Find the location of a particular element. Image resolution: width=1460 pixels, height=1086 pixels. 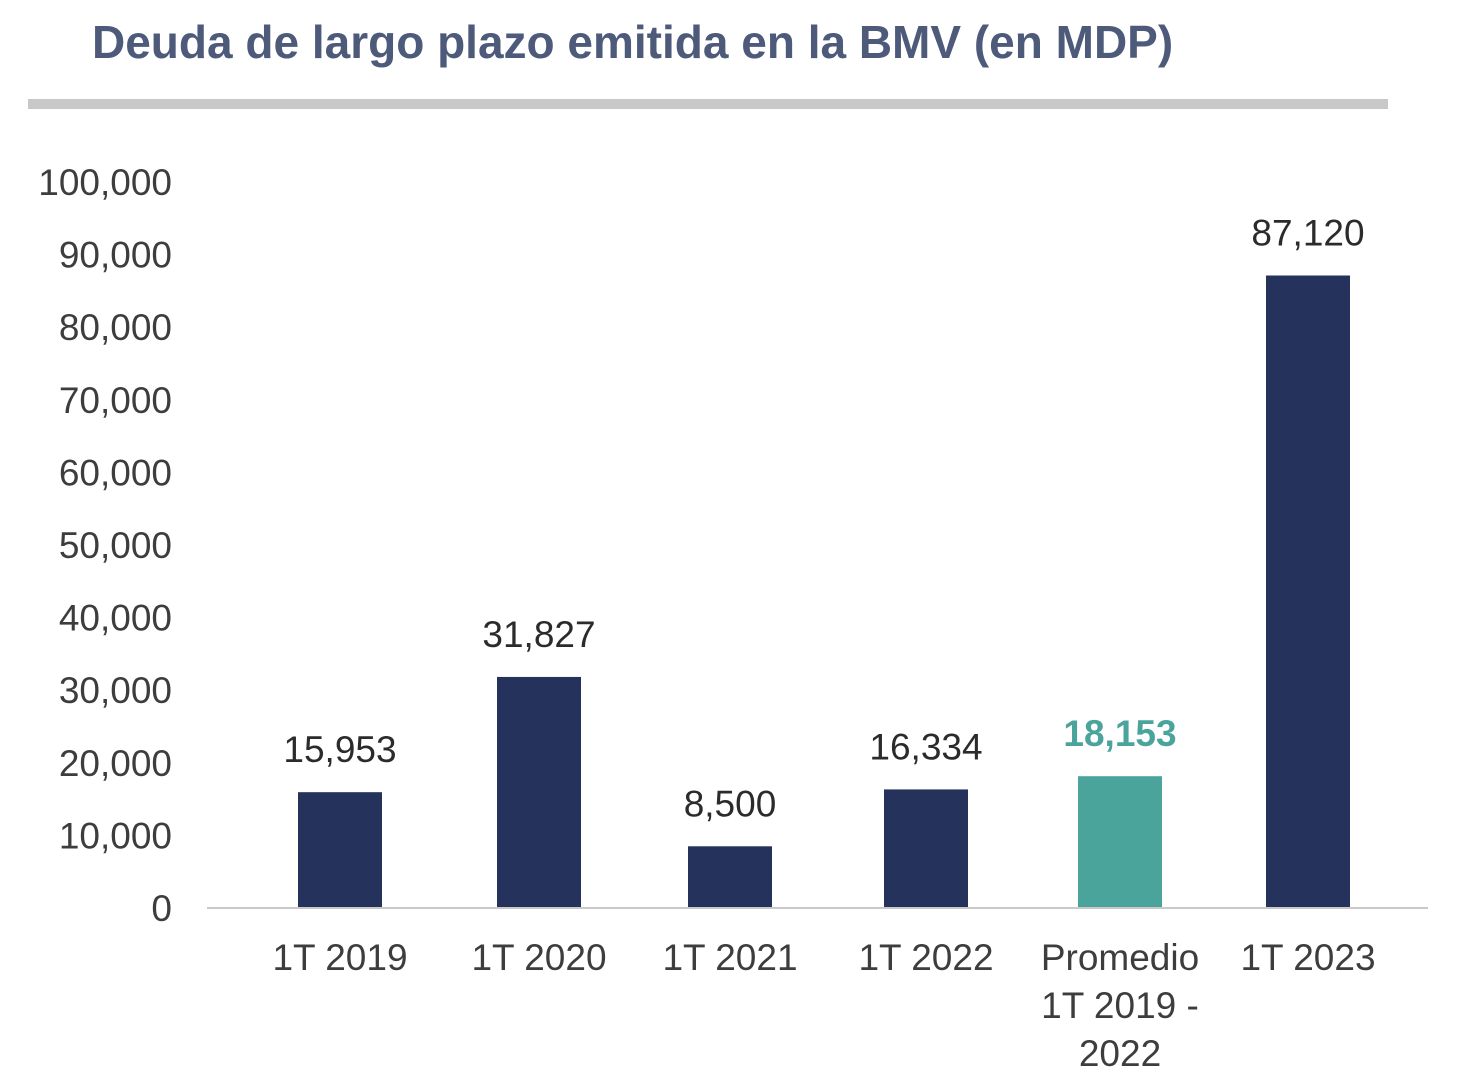

y-tick-label: 0 is located at coordinates (161, 908).